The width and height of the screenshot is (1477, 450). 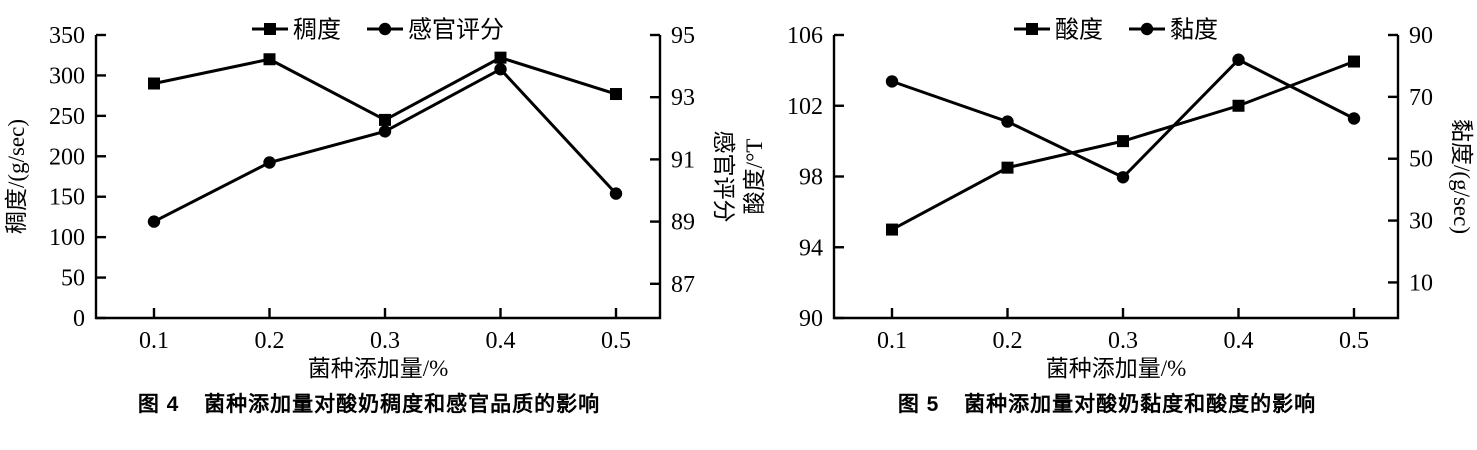 I want to click on right-tick-label: 30, so click(x=1421, y=222).